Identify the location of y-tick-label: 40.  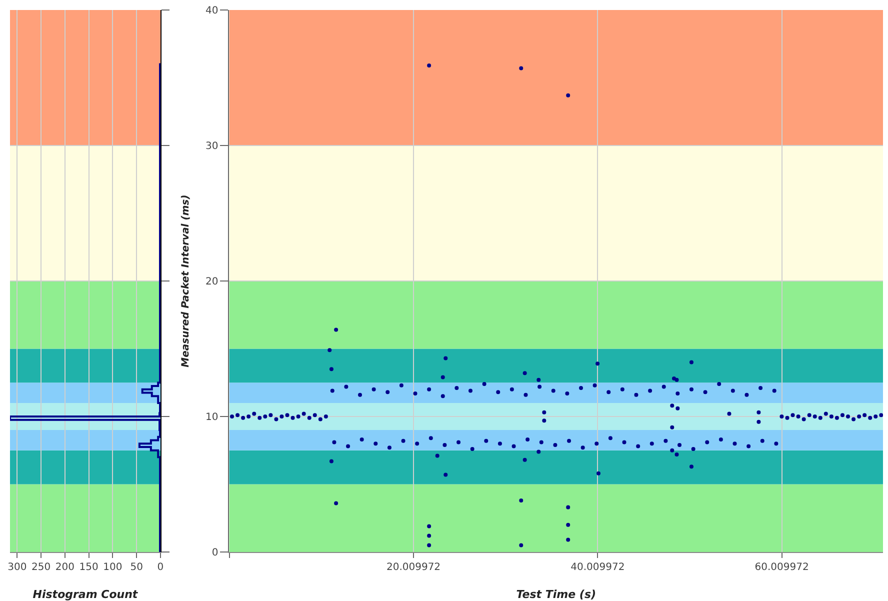
(212, 11).